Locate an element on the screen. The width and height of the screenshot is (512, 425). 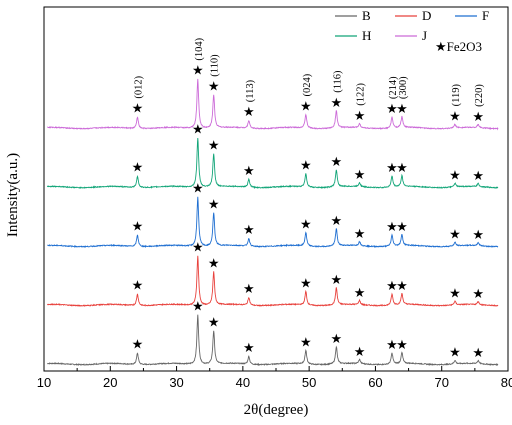
legend-fe2o3: ★Fe2O3 is located at coordinates (458, 47).